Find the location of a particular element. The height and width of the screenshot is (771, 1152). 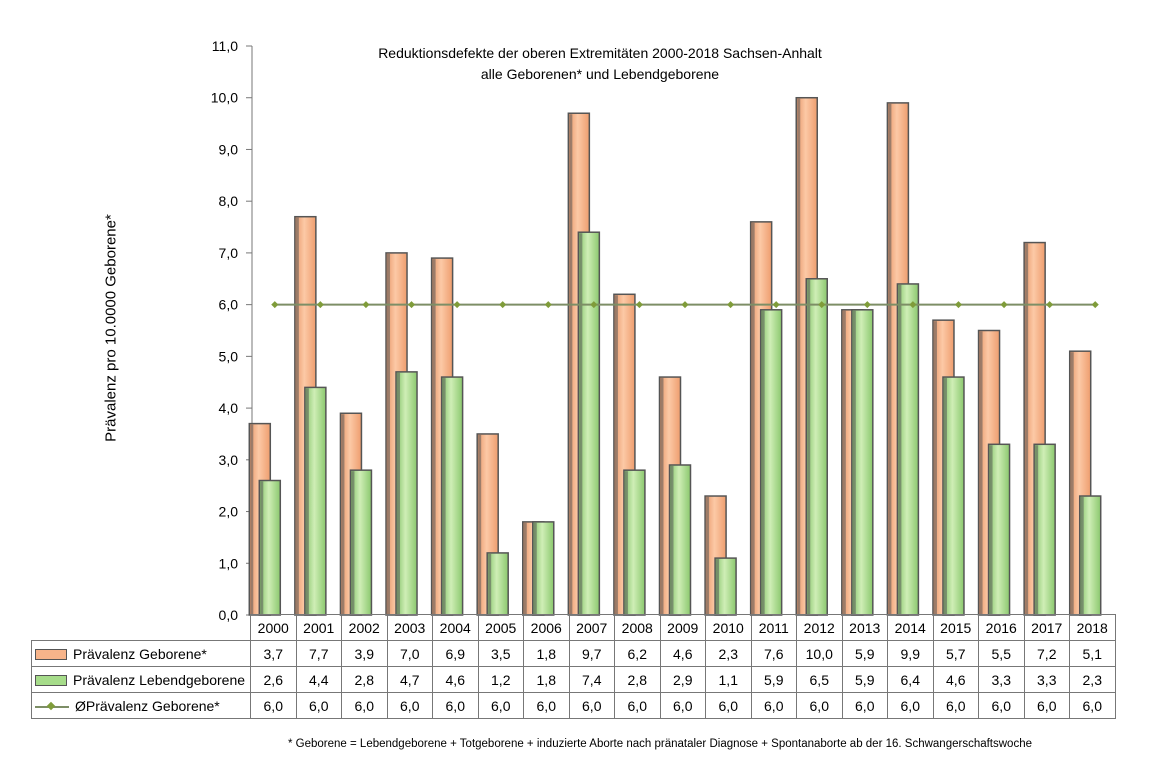

legend-entry: Prävalenz Geborene* is located at coordinates (141, 653).